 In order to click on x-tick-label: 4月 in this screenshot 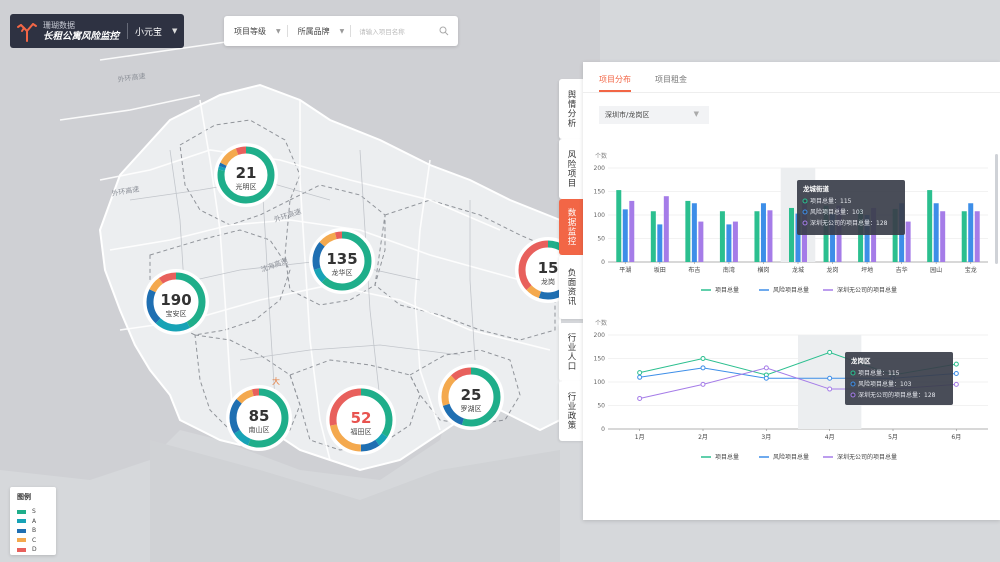, I will do `click(830, 437)`.